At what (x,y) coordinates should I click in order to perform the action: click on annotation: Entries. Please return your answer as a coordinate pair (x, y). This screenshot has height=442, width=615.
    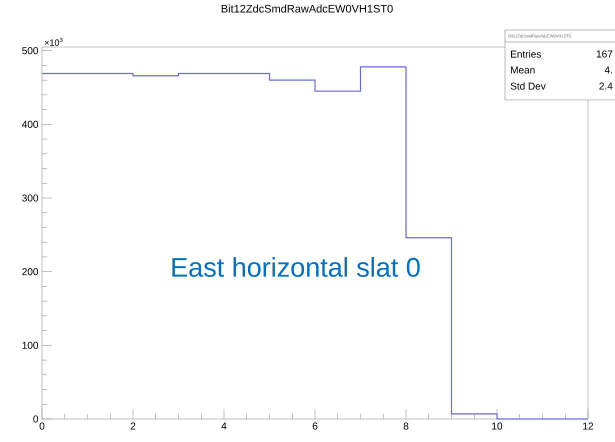
    Looking at the image, I should click on (526, 54).